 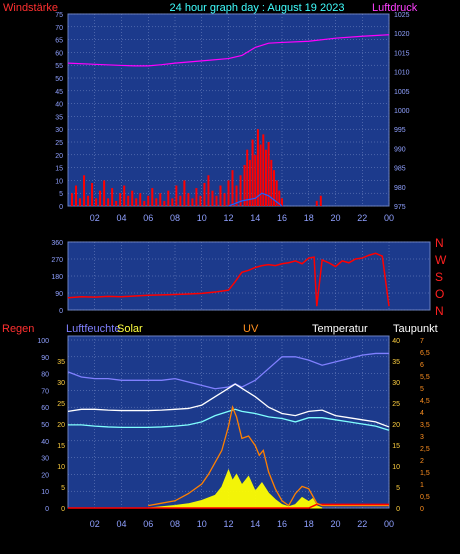 I want to click on y-tick-label: 80, so click(x=45, y=375).